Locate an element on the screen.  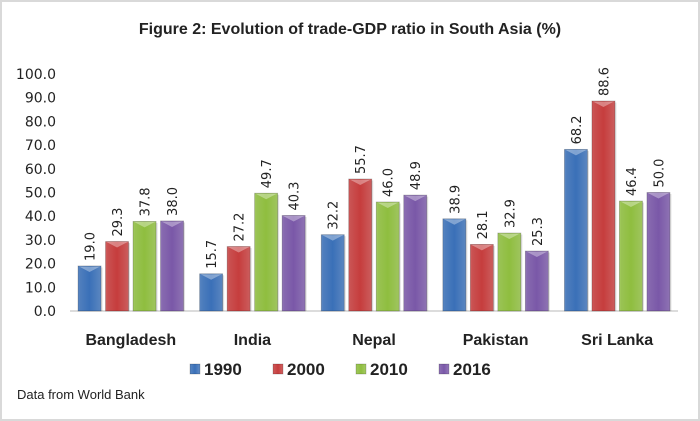
data-label: 32.2 is located at coordinates (334, 215).